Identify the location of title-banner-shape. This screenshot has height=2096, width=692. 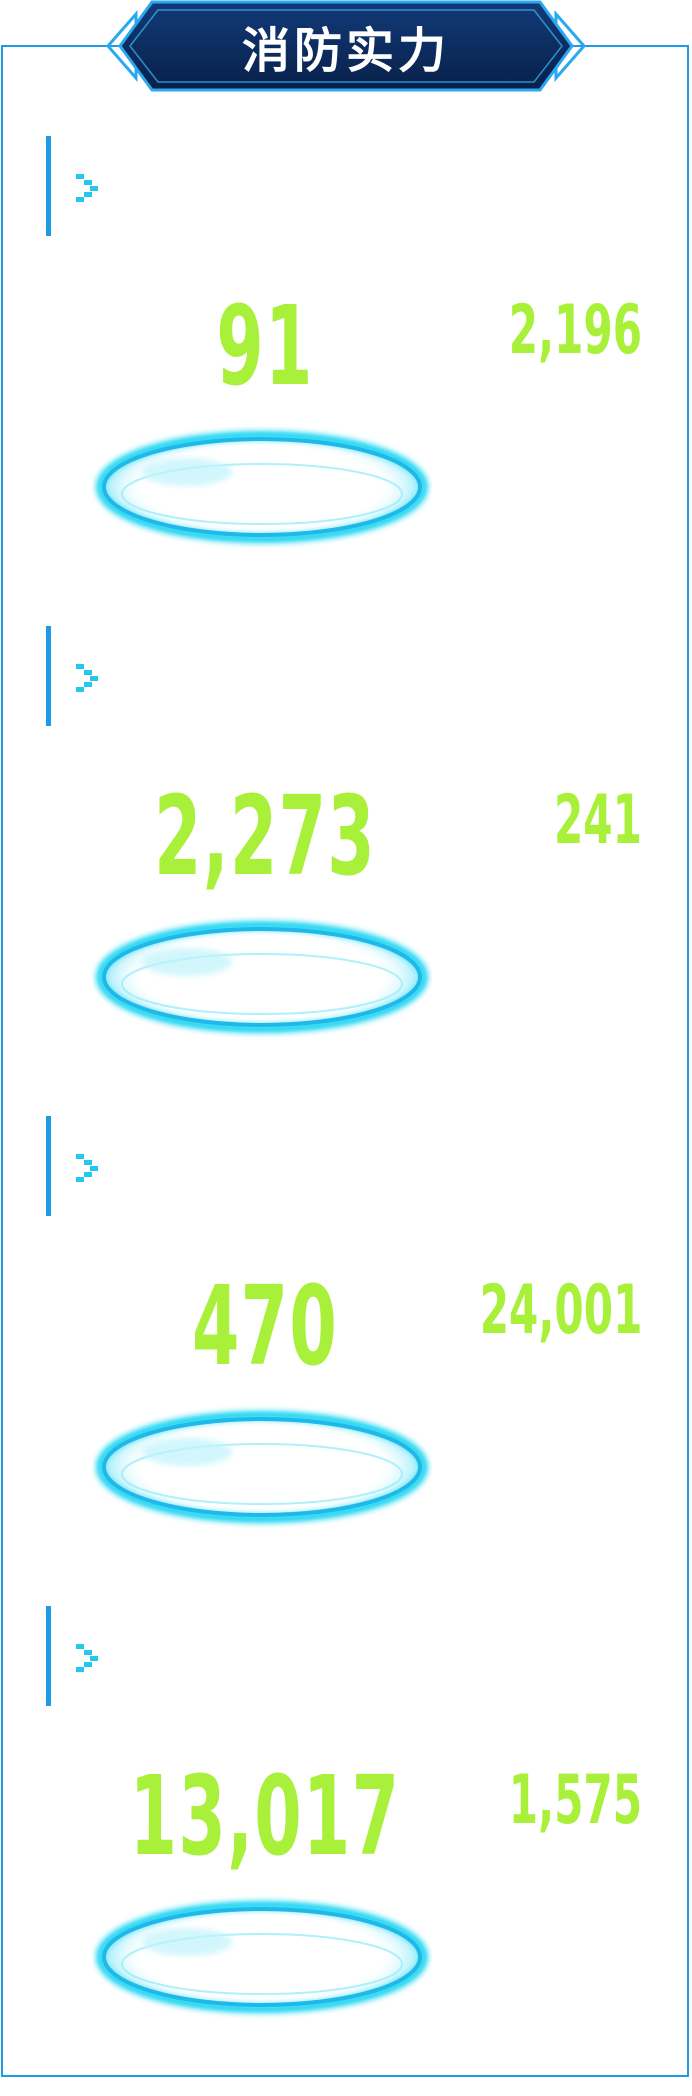
(346, 46).